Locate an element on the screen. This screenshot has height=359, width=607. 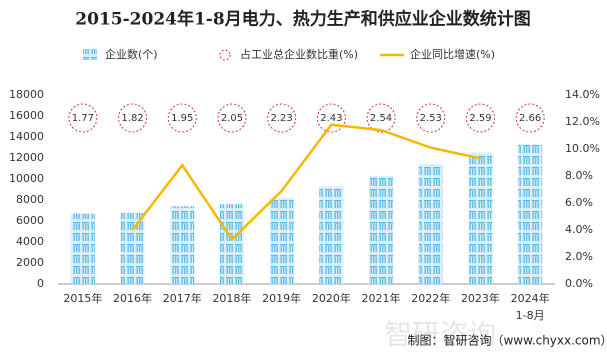
x-tick-label: 2019年 is located at coordinates (281, 298).